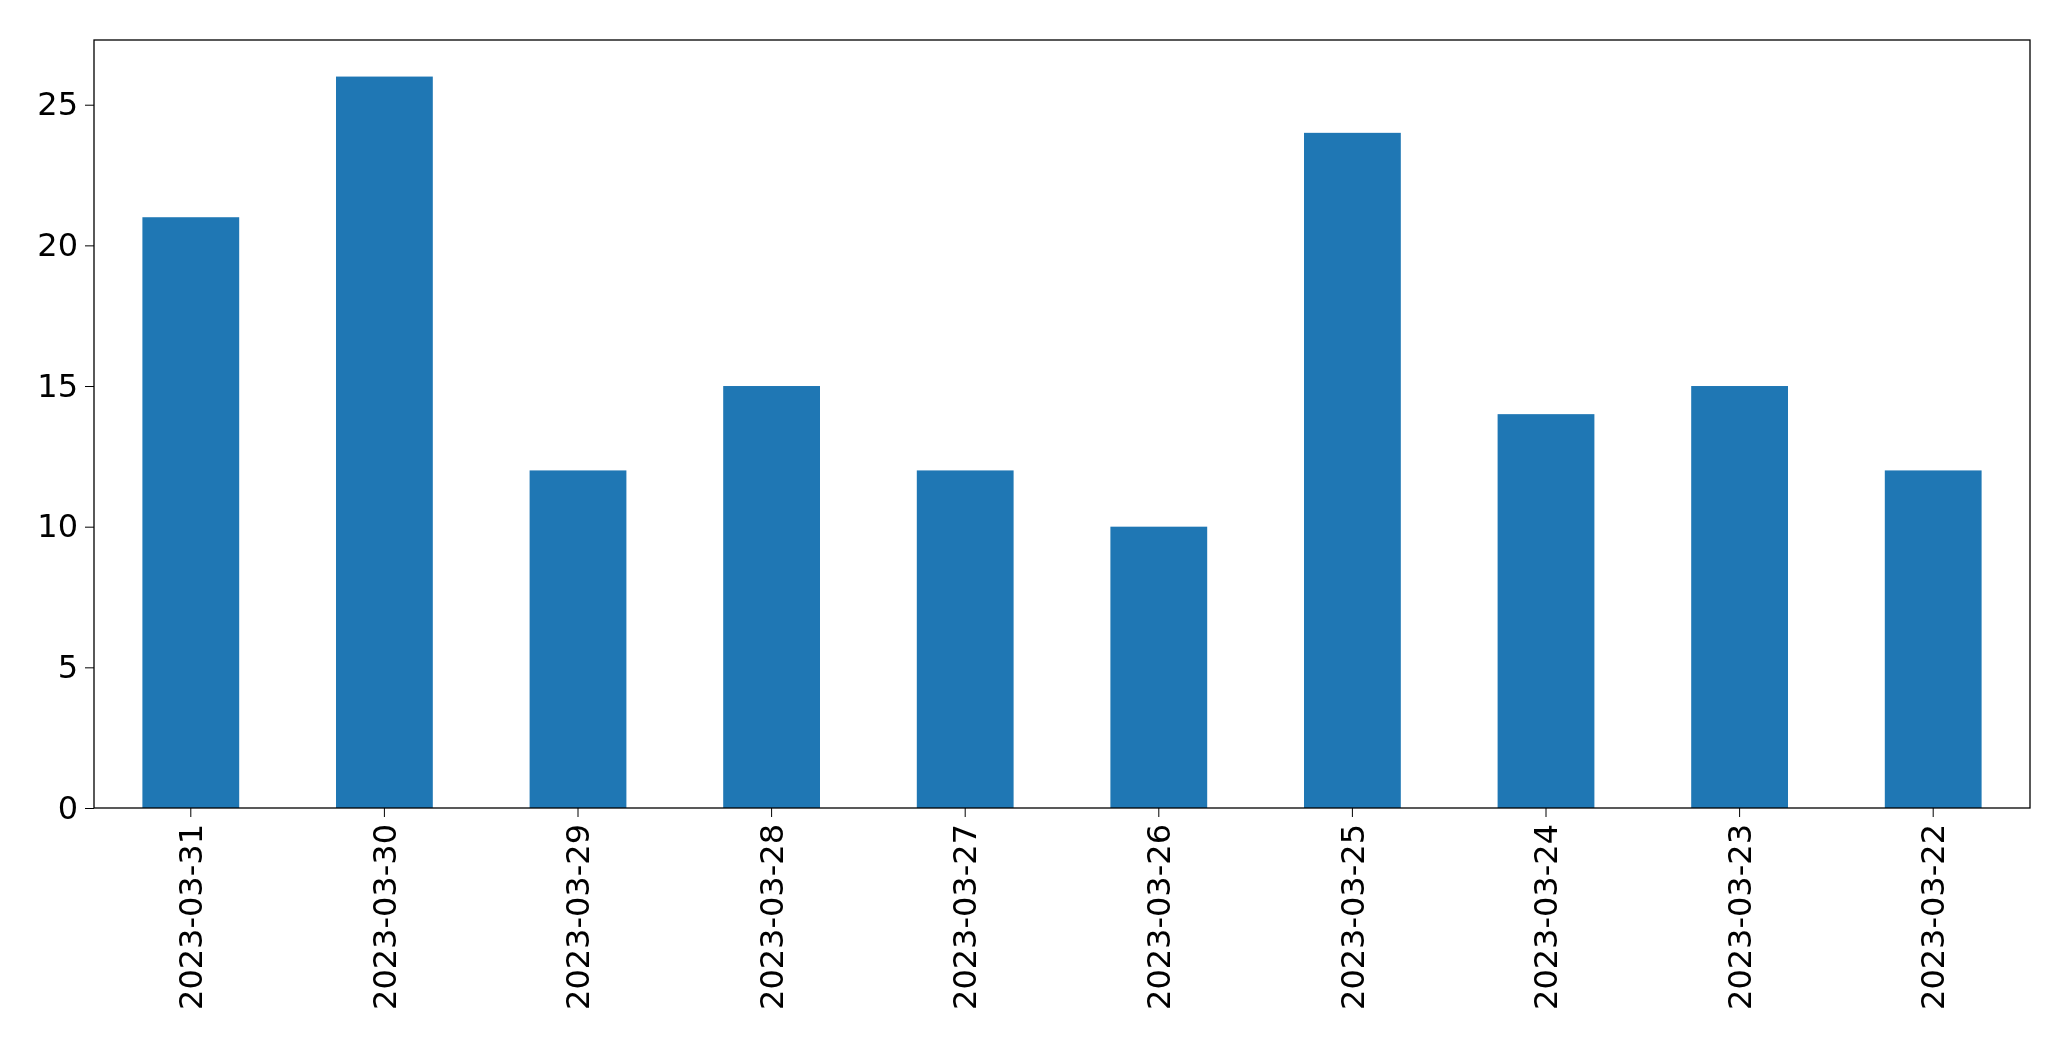 This screenshot has width=2071, height=1061. I want to click on x-tick-label: 2023-03-25, so click(1352, 917).